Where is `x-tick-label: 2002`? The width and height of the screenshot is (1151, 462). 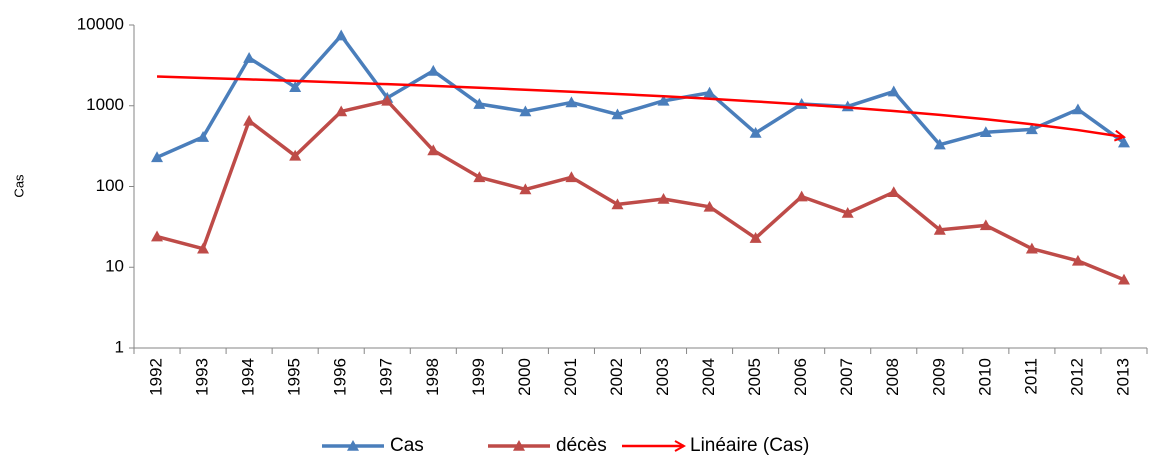 x-tick-label: 2002 is located at coordinates (616, 377).